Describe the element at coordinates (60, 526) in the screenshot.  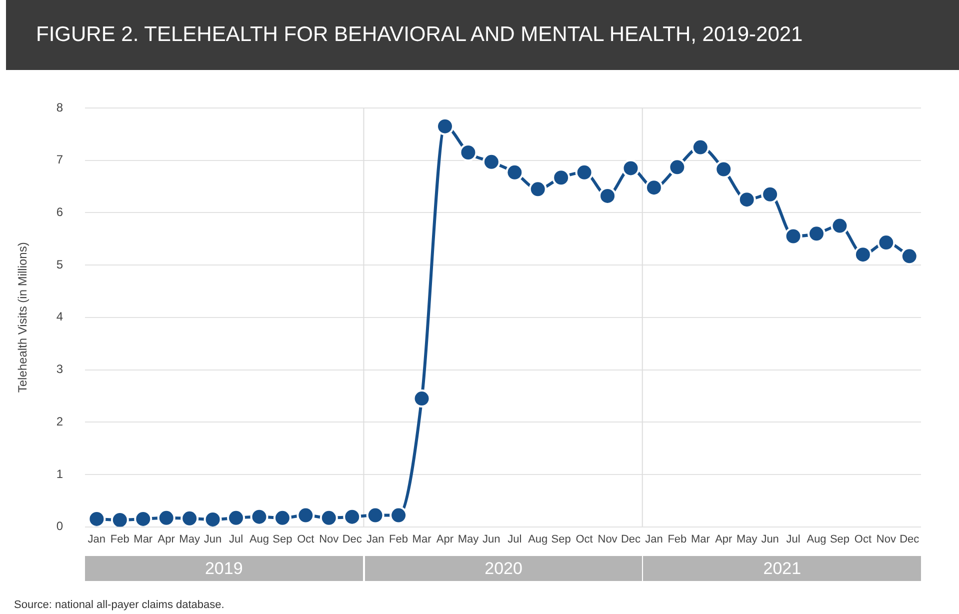
I see `y-tick-label: 0` at that location.